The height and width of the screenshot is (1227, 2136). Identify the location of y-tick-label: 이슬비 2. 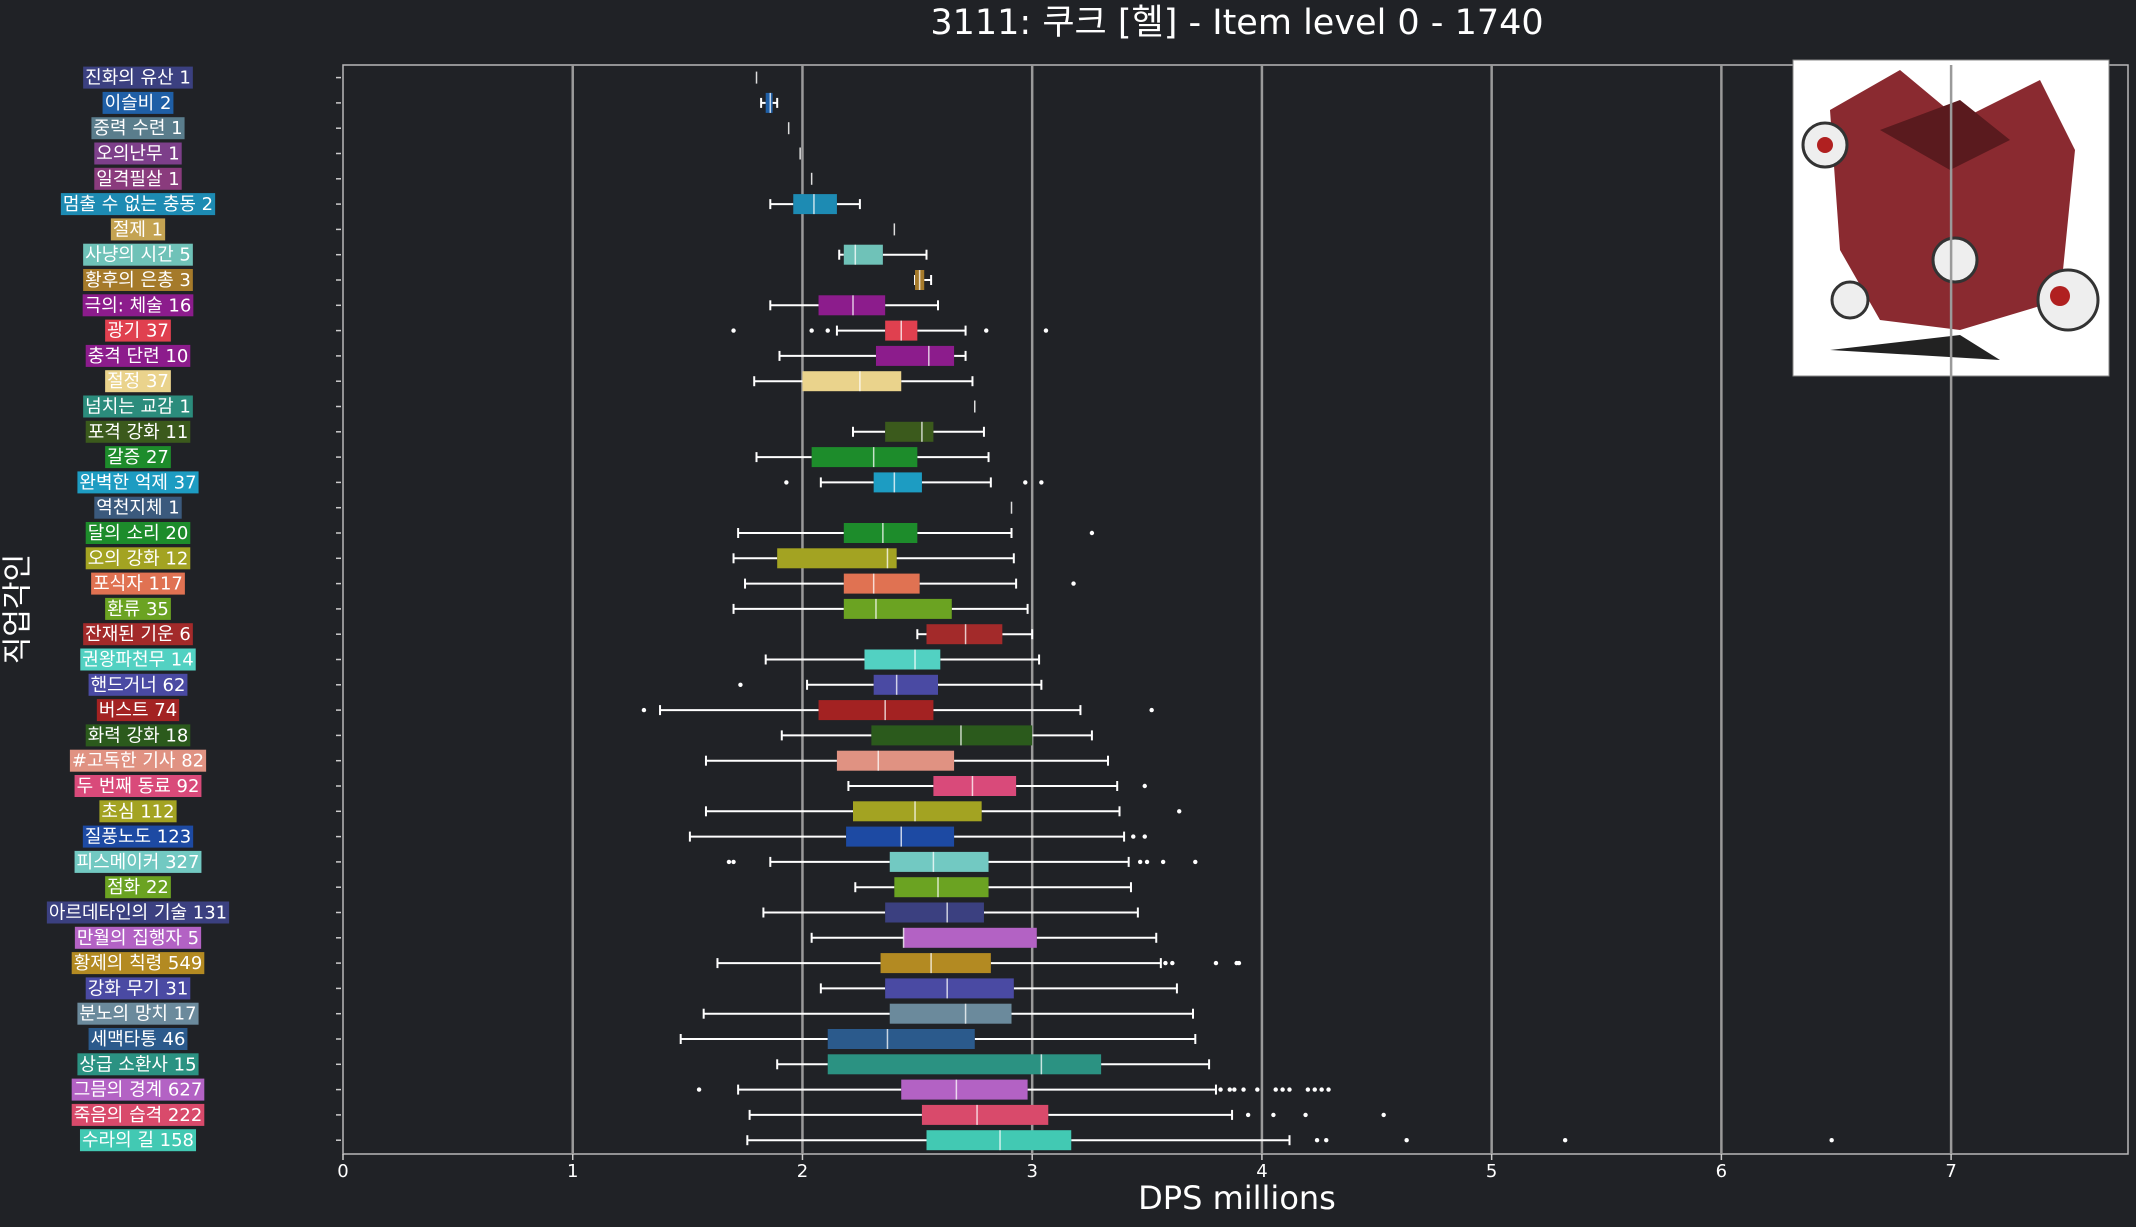
(138, 103).